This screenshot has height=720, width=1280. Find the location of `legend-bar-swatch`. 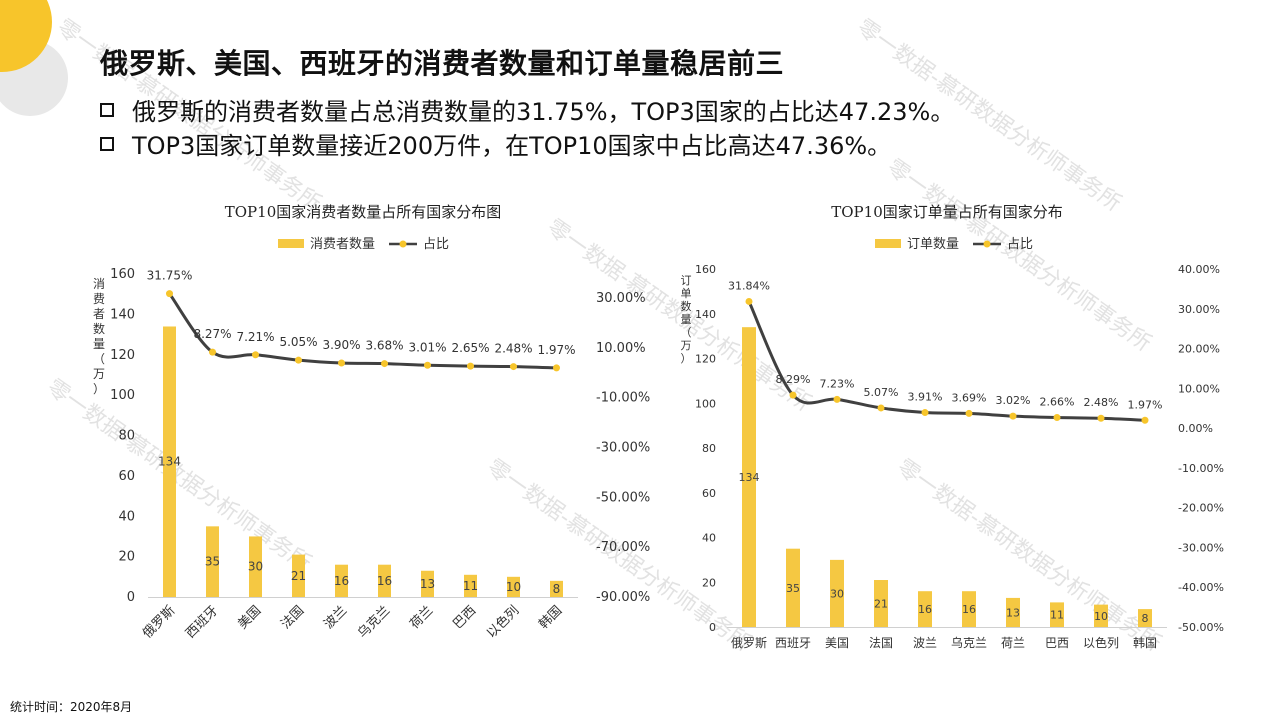

legend-bar-swatch is located at coordinates (888, 243).